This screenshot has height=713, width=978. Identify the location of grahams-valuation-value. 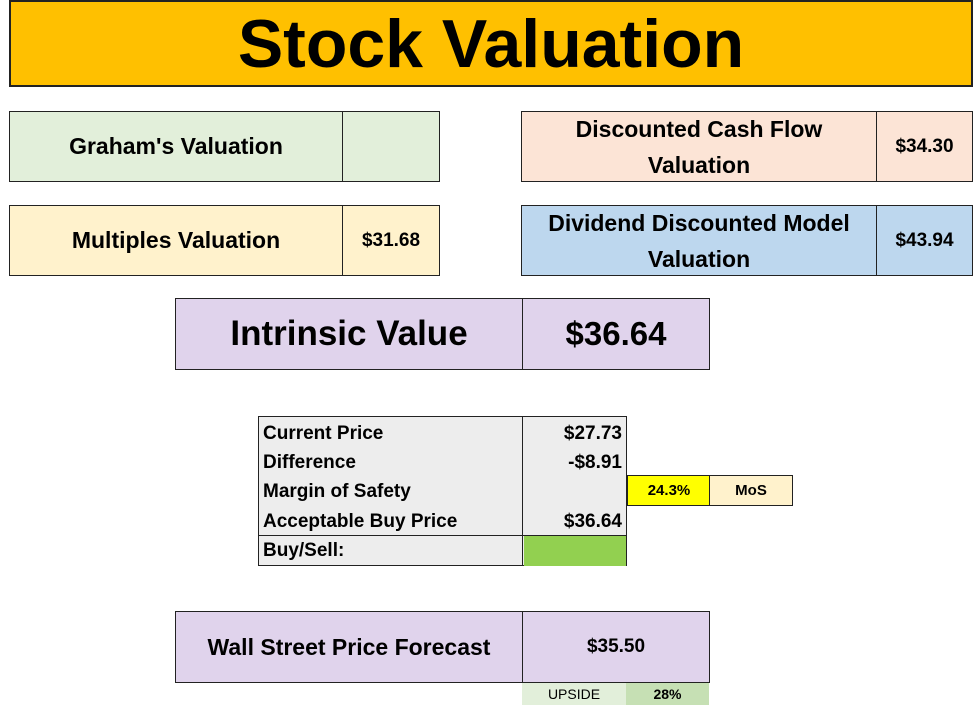
(390, 146).